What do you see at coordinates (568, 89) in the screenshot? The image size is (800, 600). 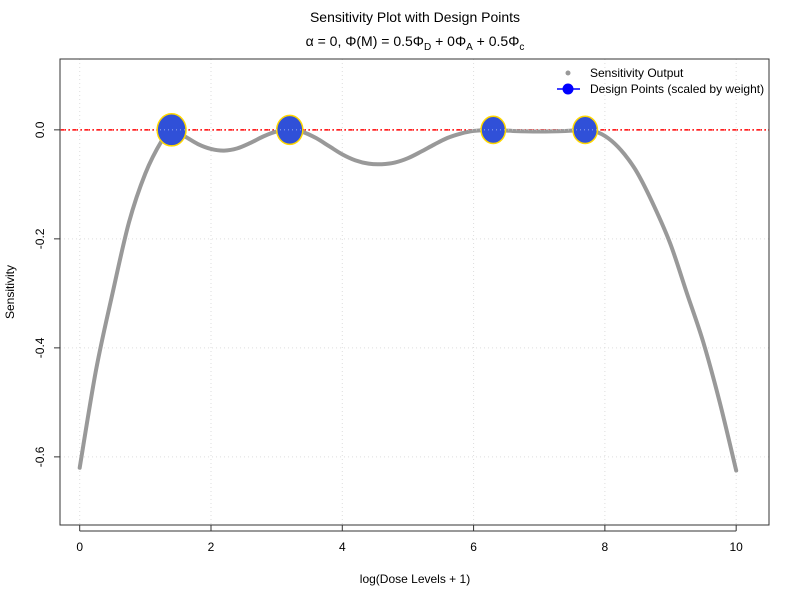 I see `legend-marker-design` at bounding box center [568, 89].